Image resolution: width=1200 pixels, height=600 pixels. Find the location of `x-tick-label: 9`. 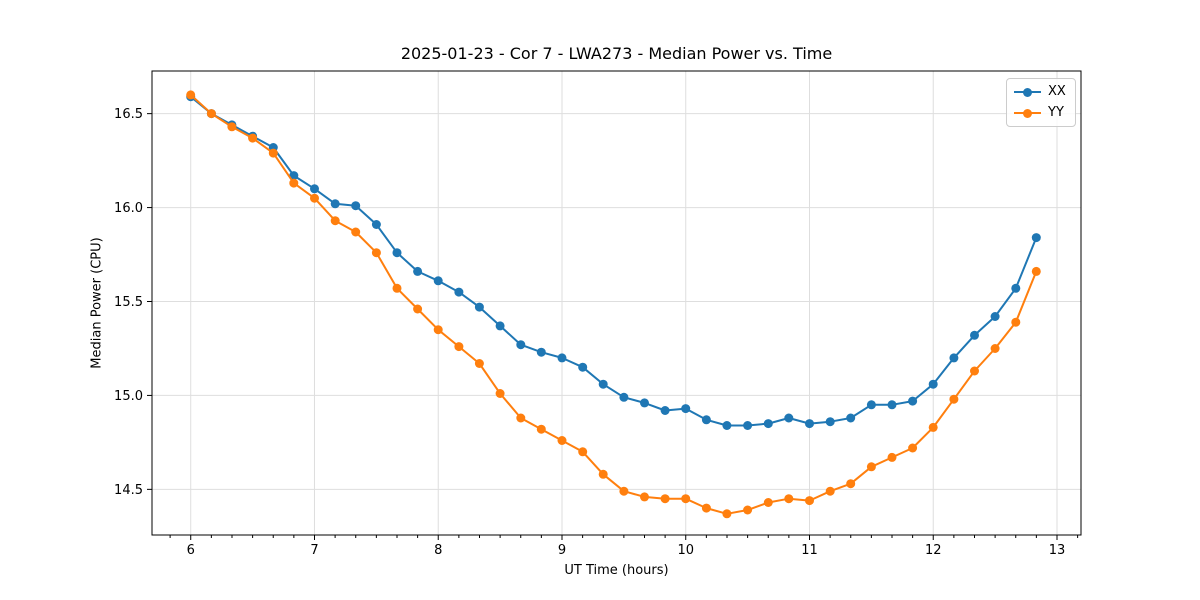

x-tick-label: 9 is located at coordinates (562, 550).